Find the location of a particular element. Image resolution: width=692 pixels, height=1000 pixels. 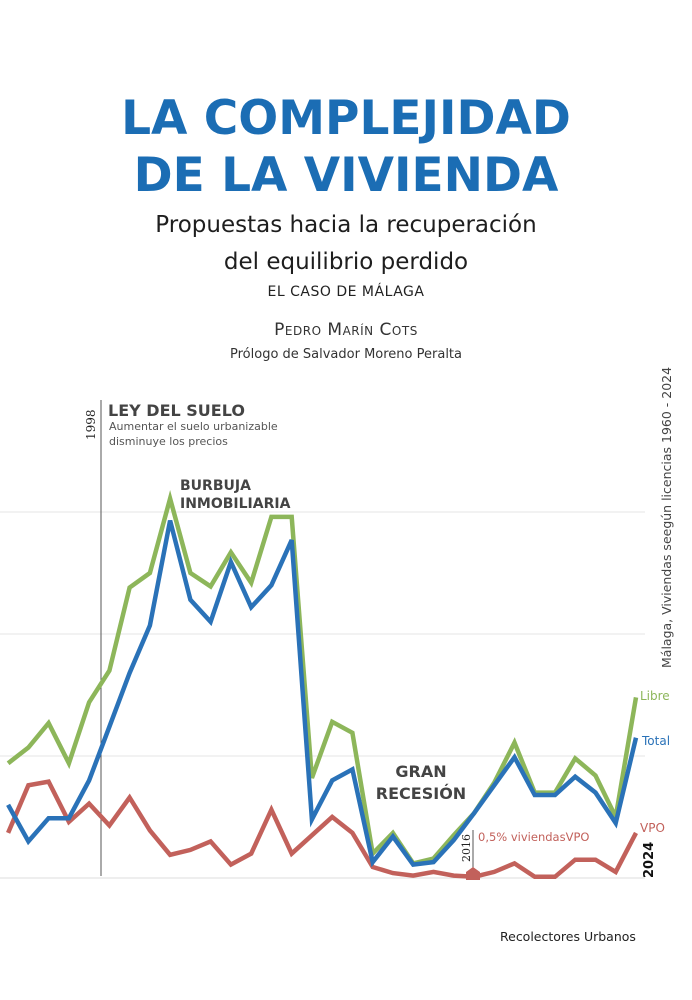

legend-total: Total is located at coordinates (655, 741).